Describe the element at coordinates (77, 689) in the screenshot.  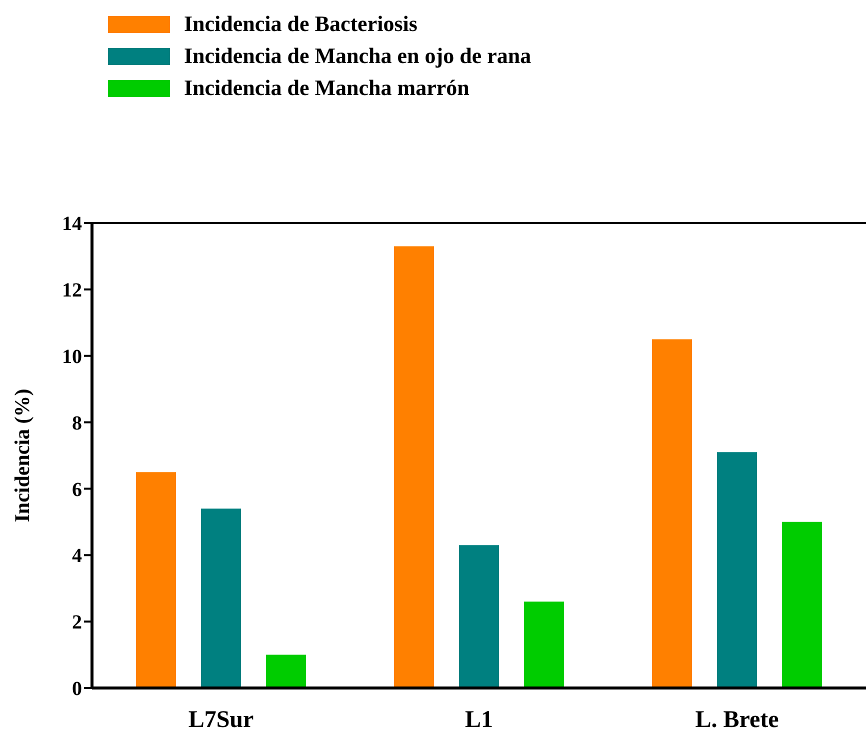
I see `y-tick-label: 0` at that location.